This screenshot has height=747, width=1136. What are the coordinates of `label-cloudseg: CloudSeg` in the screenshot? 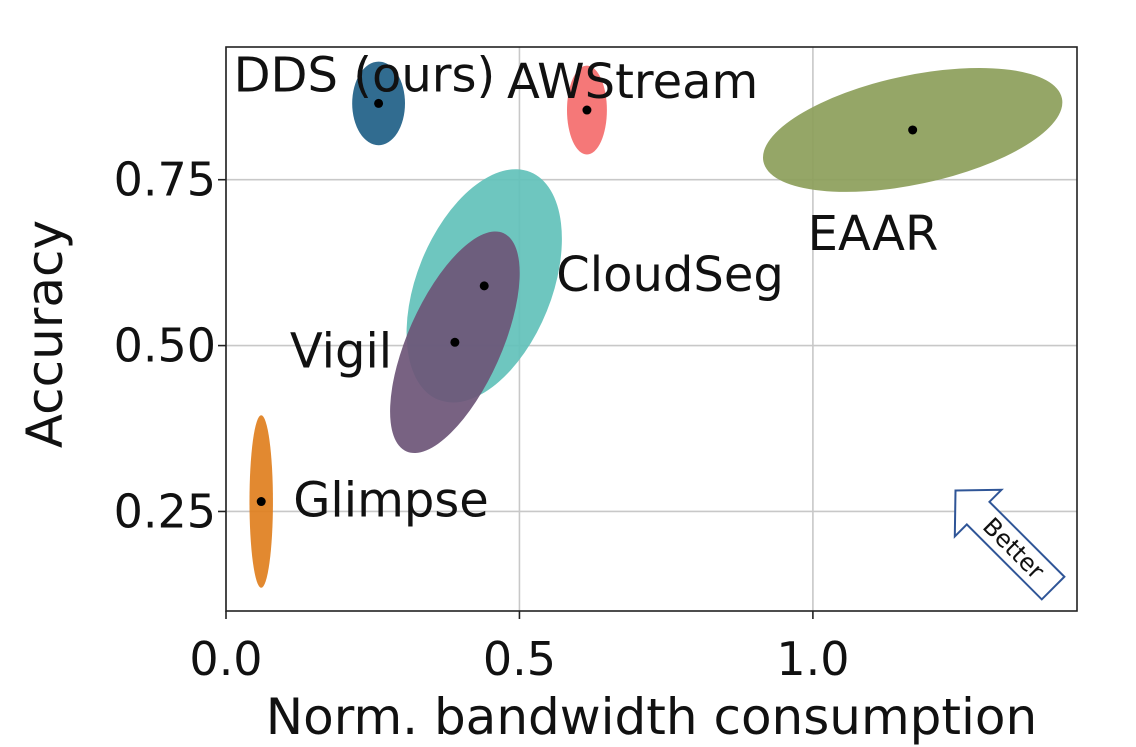 It's located at (670, 275).